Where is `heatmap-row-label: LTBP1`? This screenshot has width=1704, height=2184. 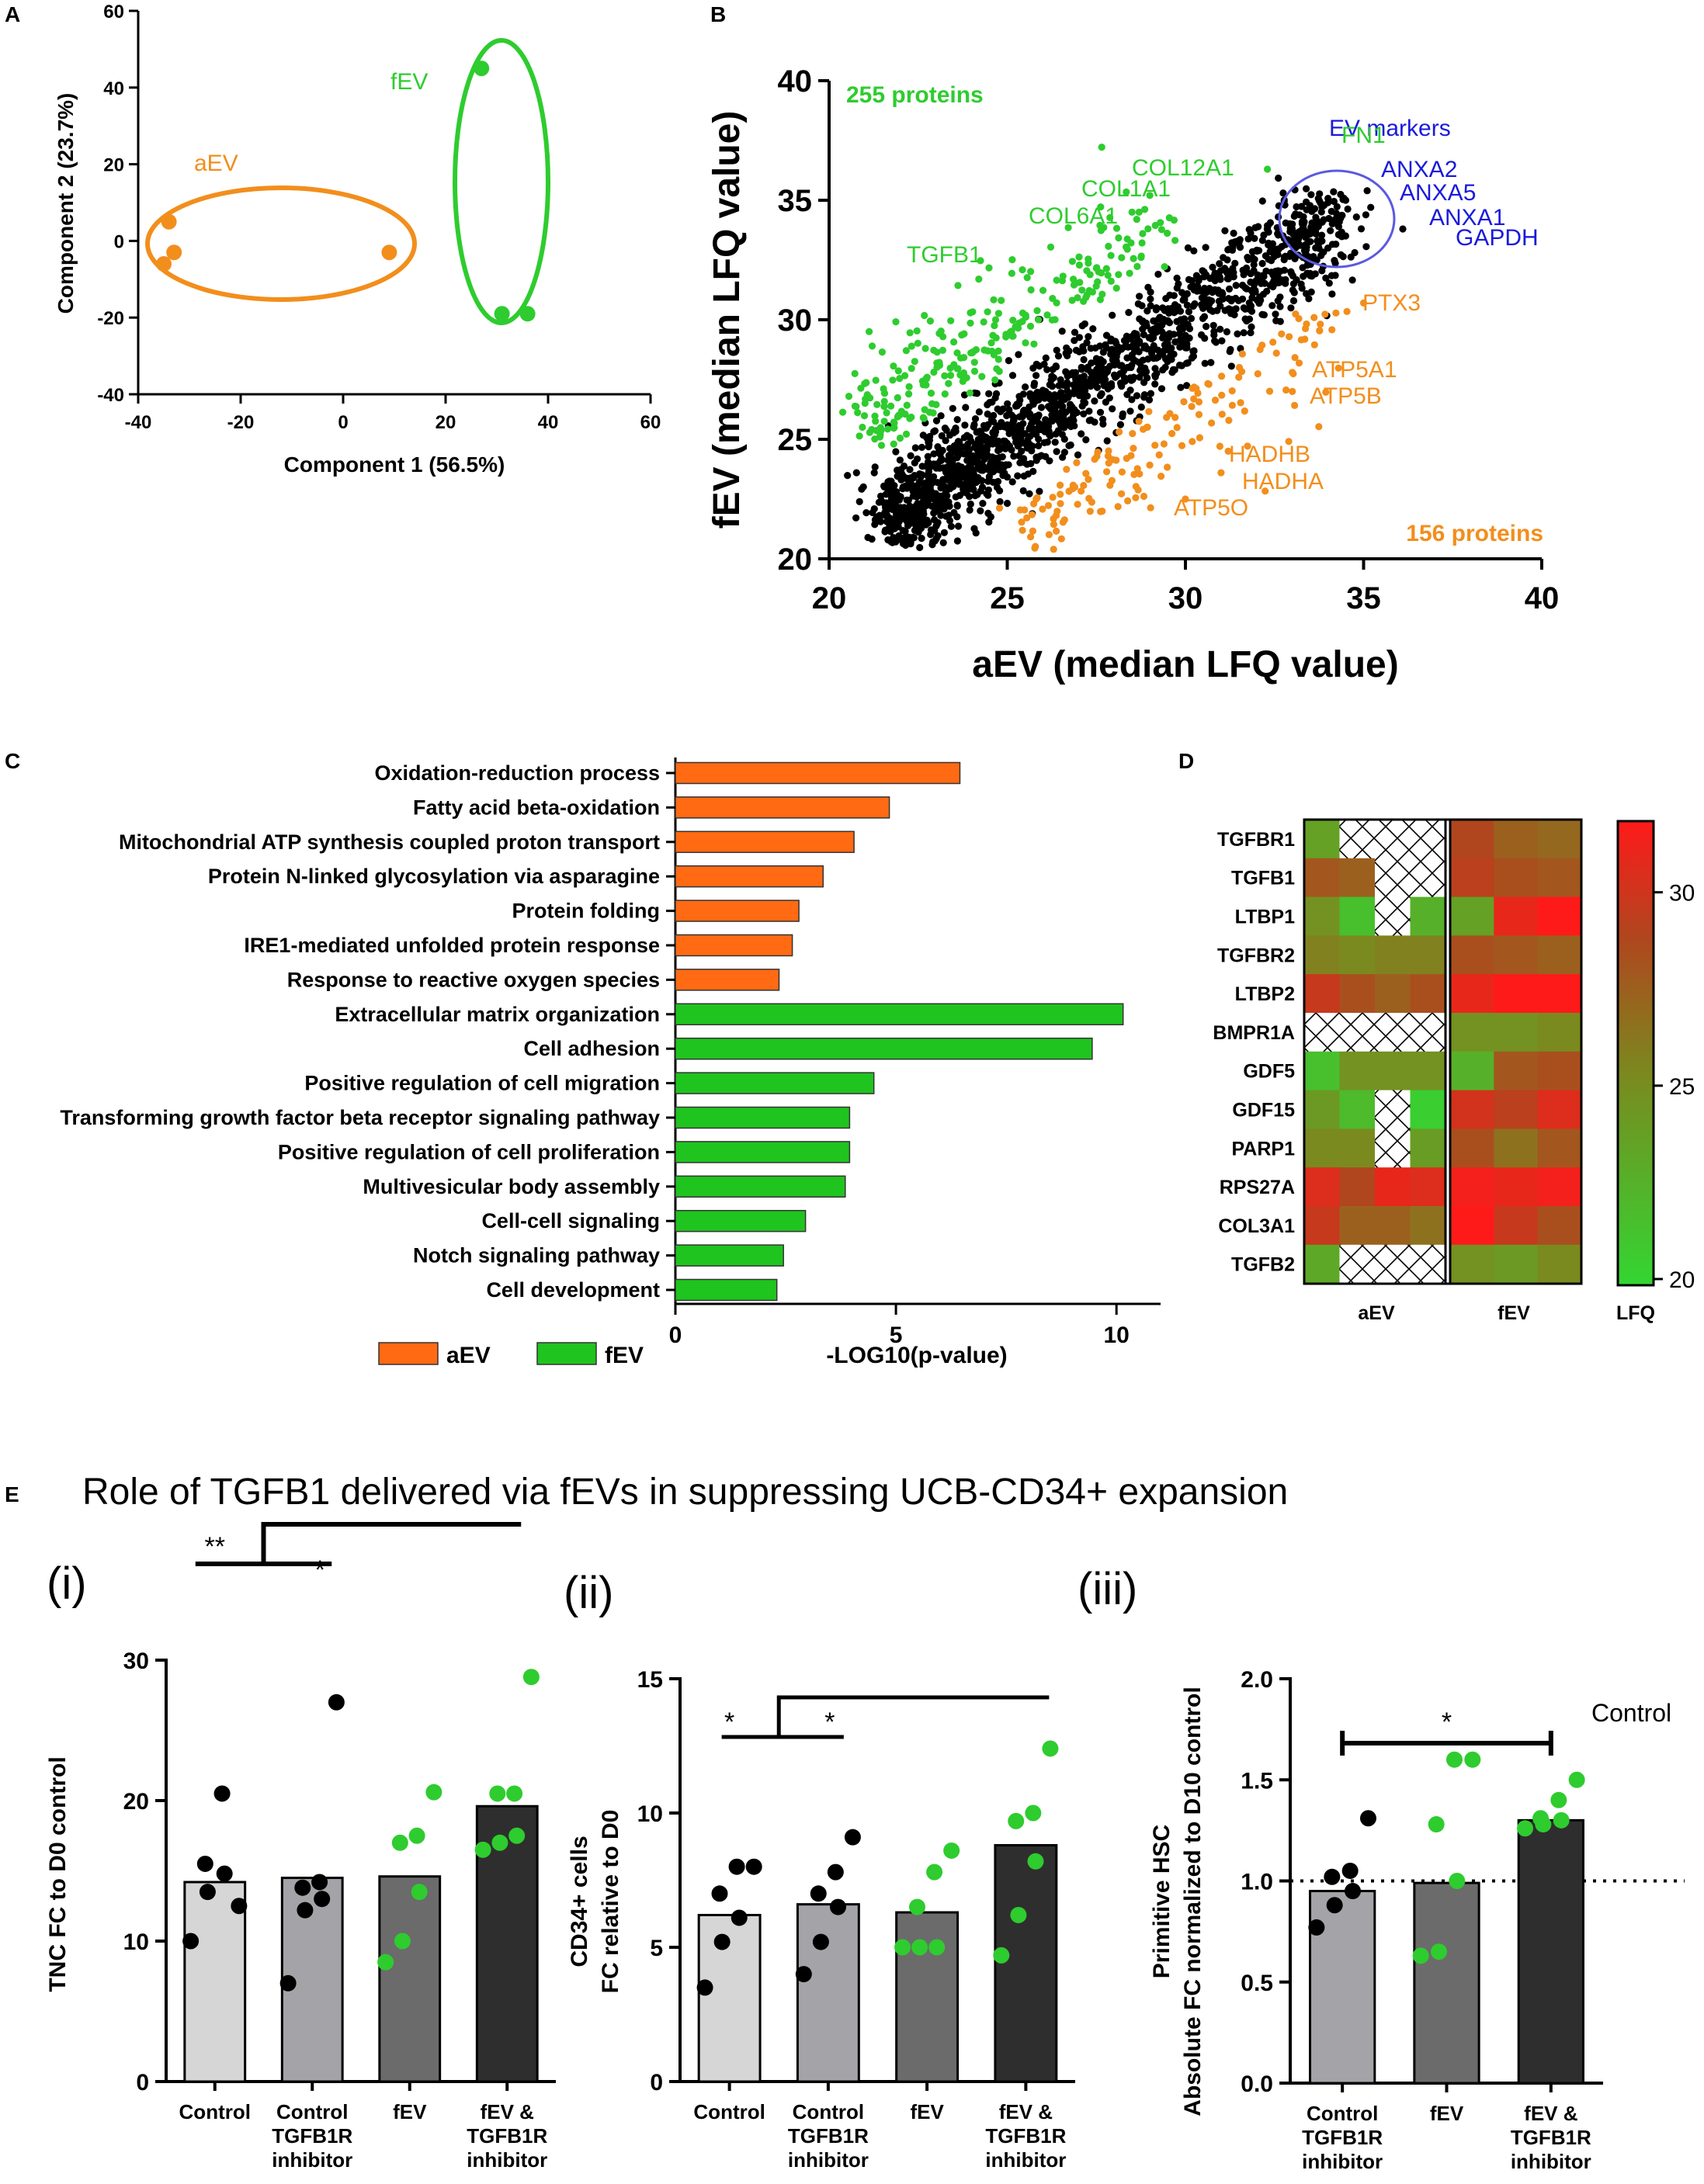 heatmap-row-label: LTBP1 is located at coordinates (1265, 918).